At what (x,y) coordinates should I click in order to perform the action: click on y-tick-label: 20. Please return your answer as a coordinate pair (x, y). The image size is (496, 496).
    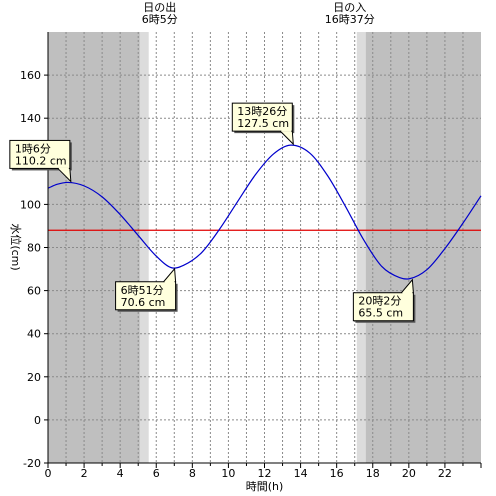
    Looking at the image, I should click on (34, 377).